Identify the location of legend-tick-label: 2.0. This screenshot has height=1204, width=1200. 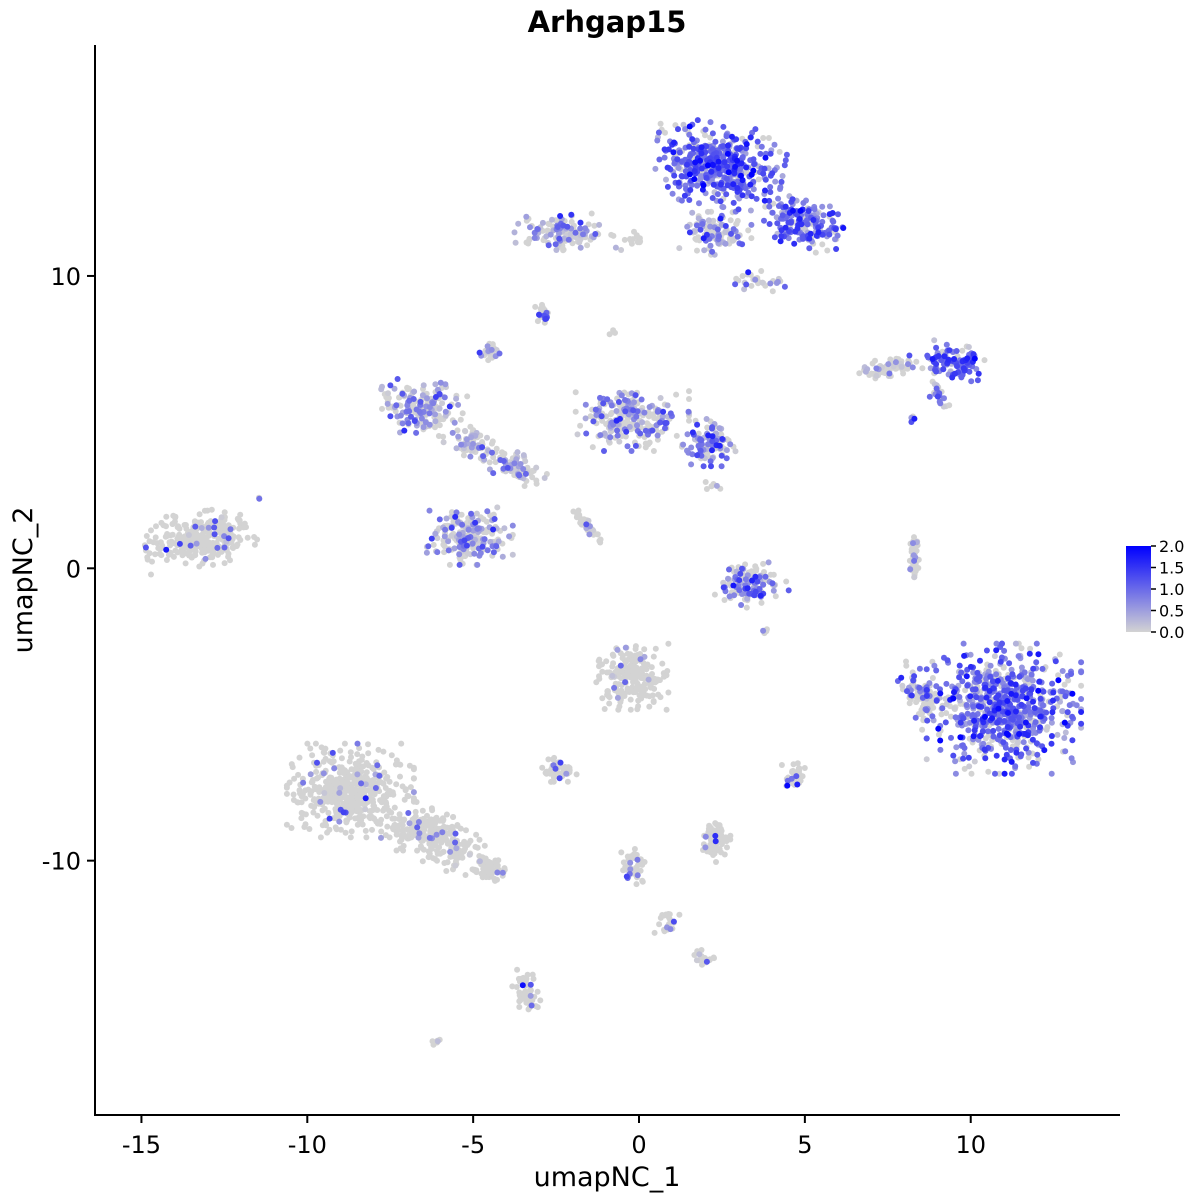
(1171, 546).